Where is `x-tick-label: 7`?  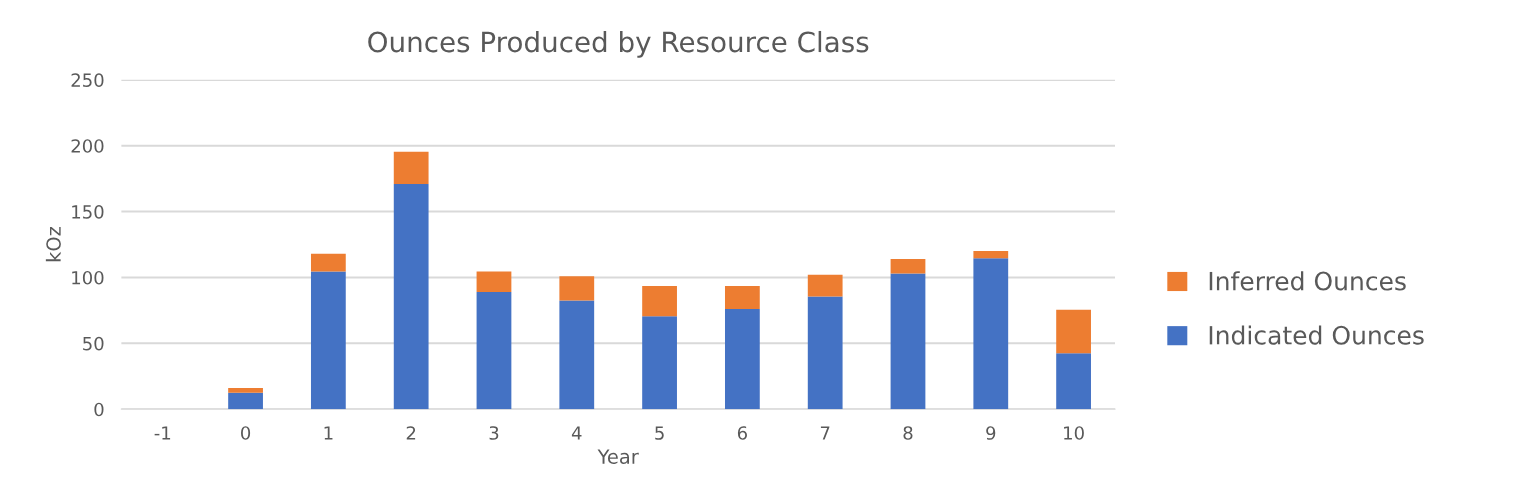
x-tick-label: 7 is located at coordinates (825, 433).